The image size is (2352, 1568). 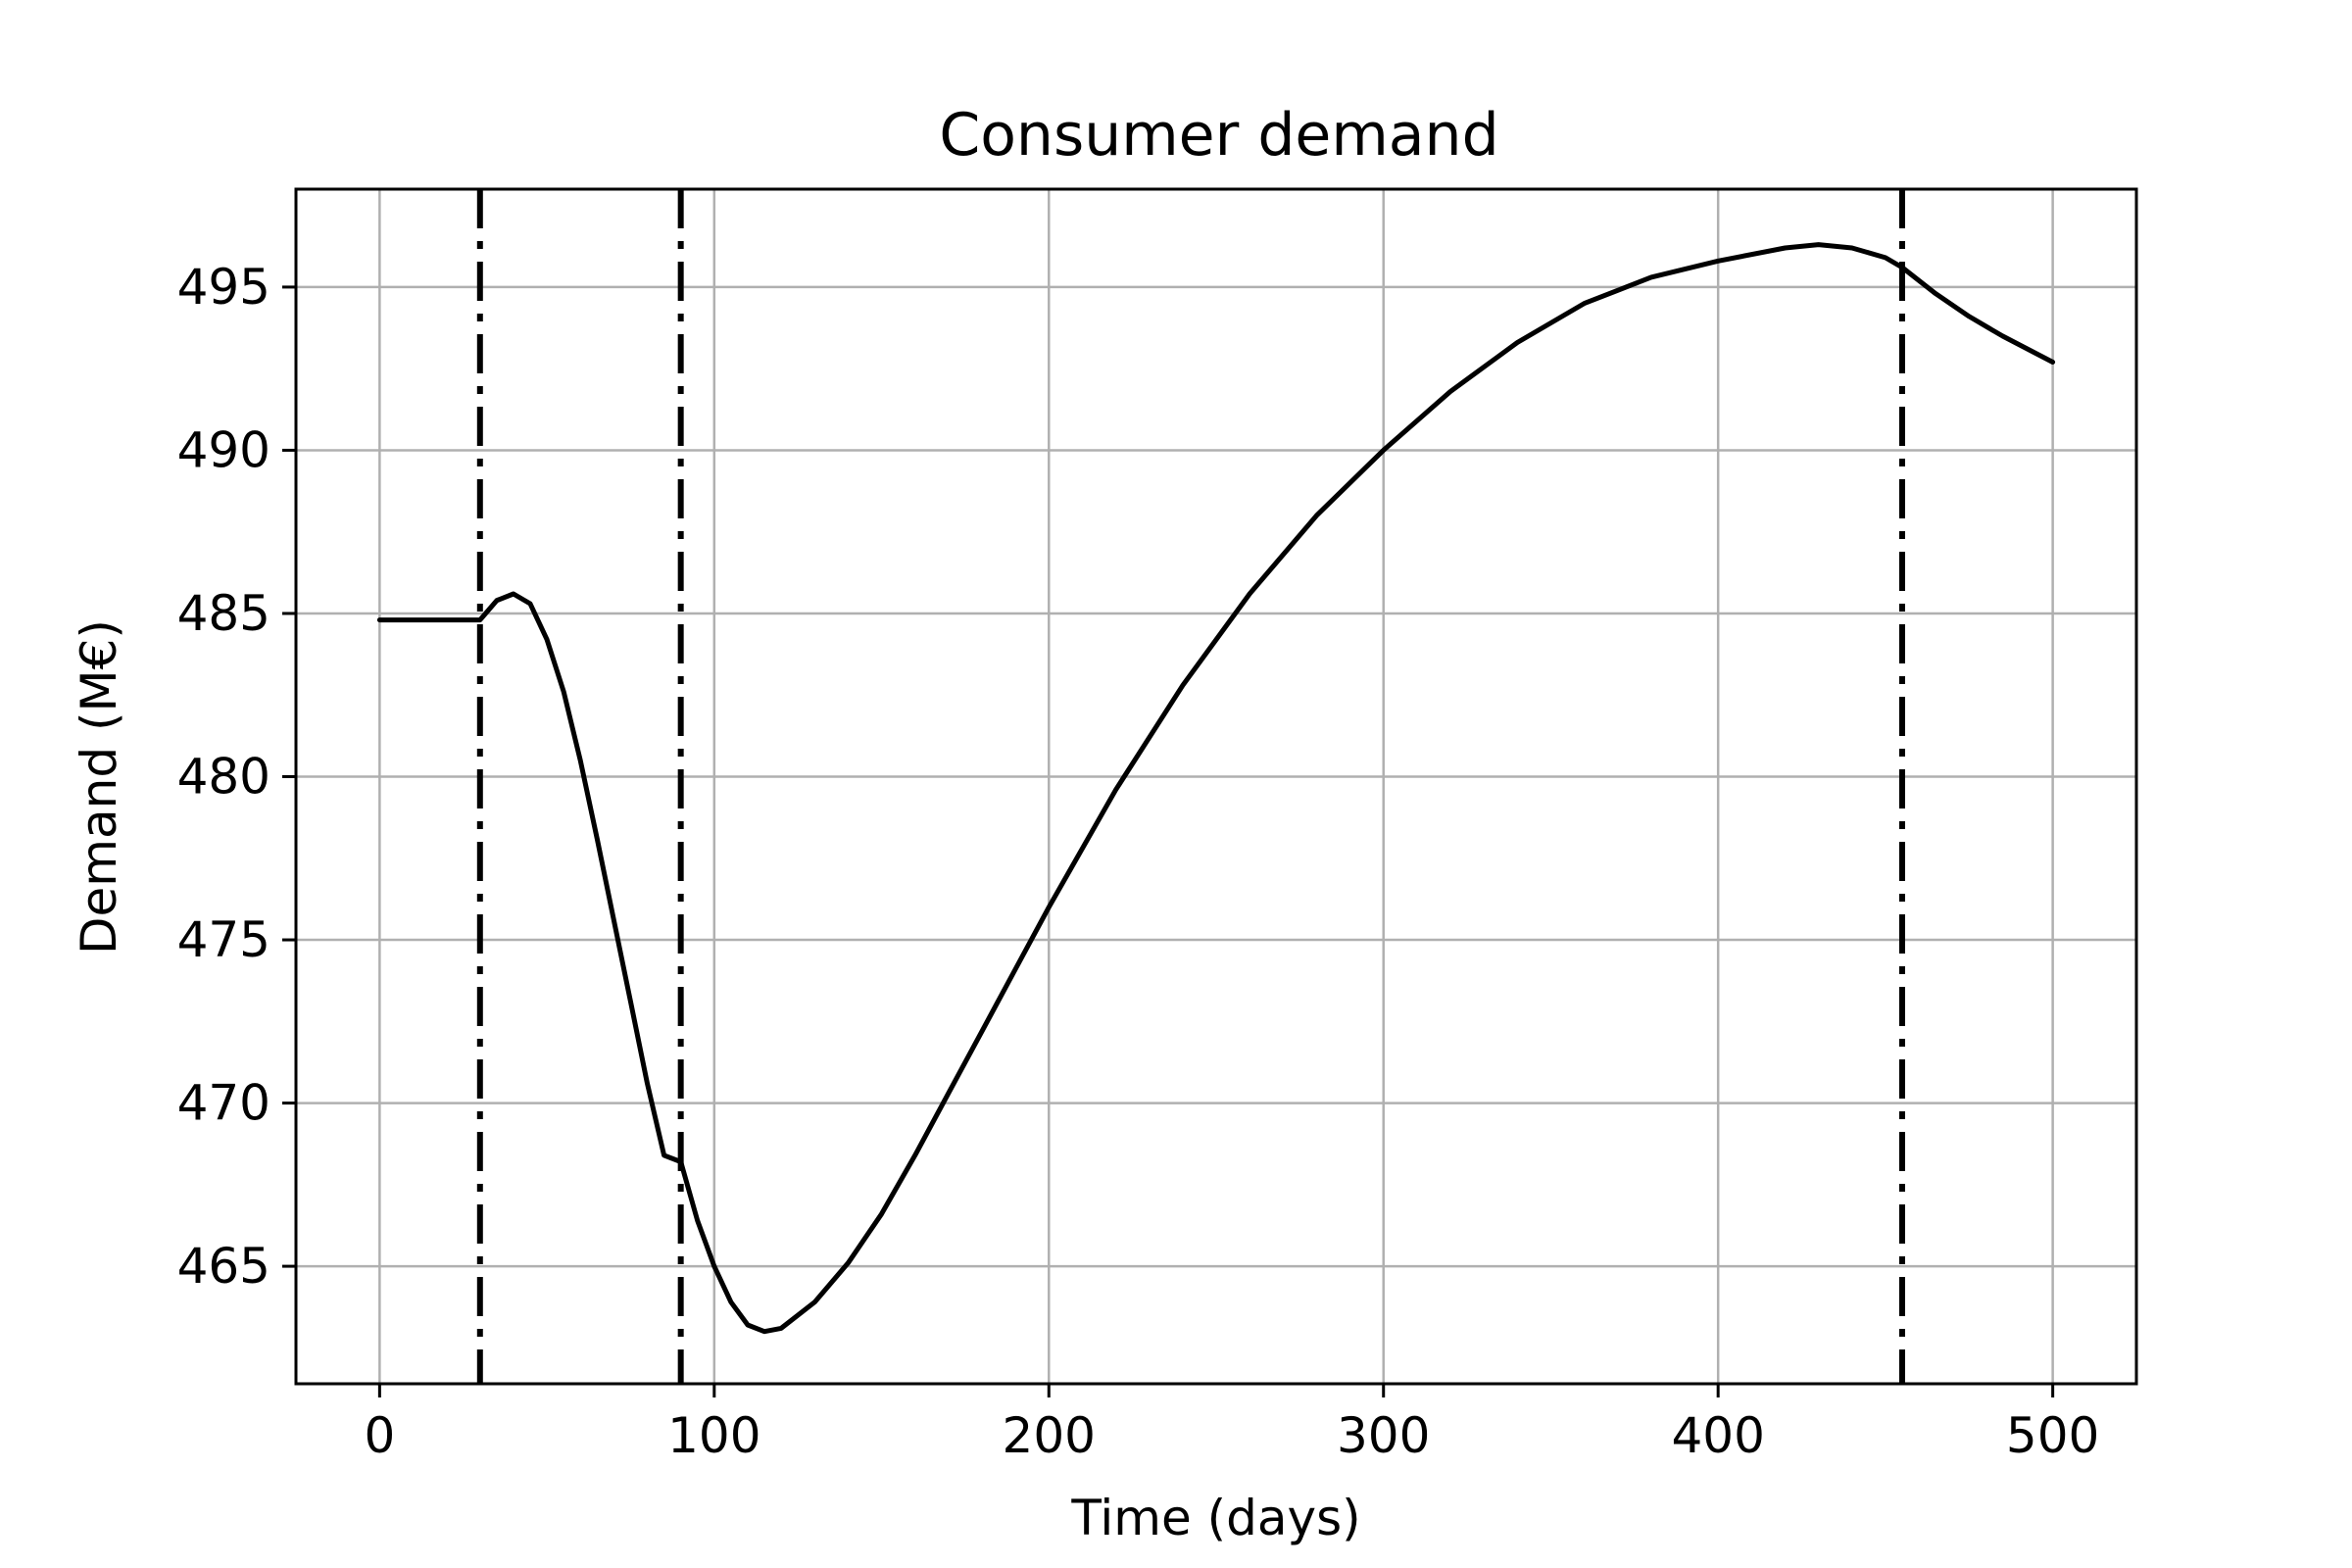 I want to click on chart-title: Consumer demand, so click(x=1218, y=135).